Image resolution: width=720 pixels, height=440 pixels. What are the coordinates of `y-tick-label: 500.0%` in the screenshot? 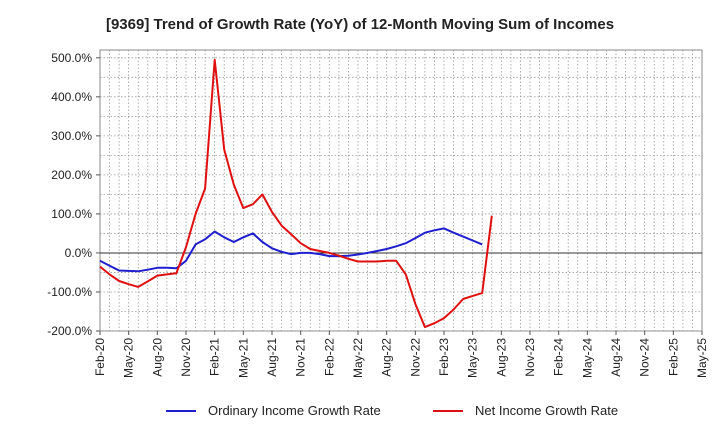 It's located at (71, 58).